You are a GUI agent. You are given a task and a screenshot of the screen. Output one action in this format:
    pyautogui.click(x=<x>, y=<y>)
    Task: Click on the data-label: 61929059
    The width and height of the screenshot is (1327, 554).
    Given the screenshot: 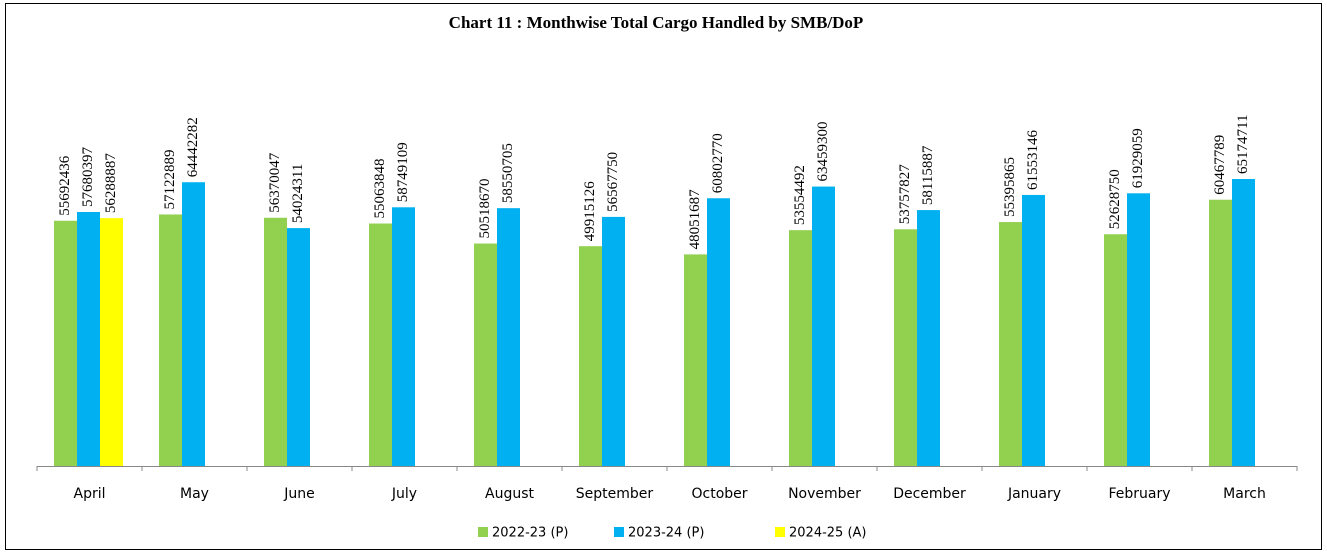 What is the action you would take?
    pyautogui.click(x=1138, y=158)
    